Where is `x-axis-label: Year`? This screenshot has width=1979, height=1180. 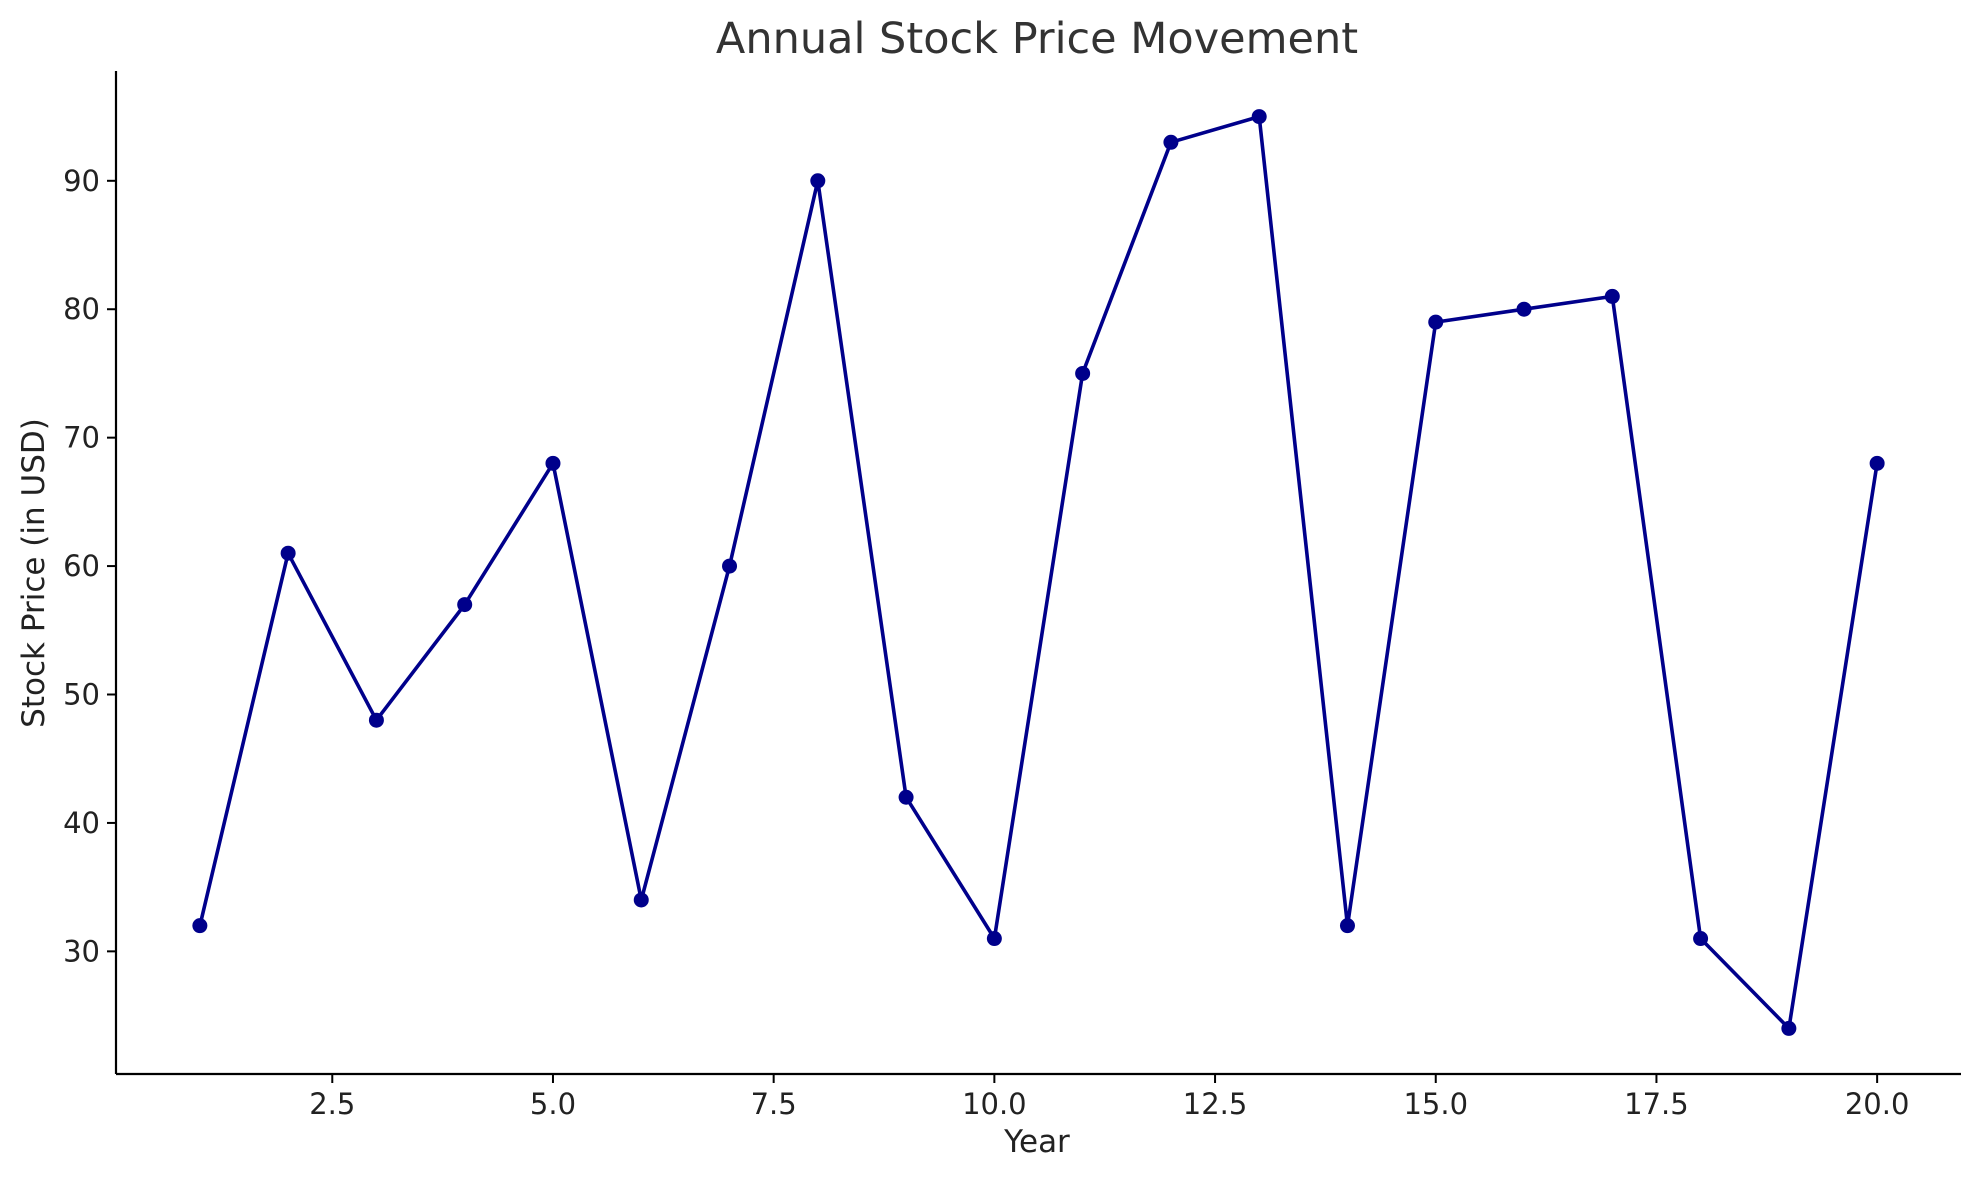
x-axis-label: Year is located at coordinates (1036, 1142).